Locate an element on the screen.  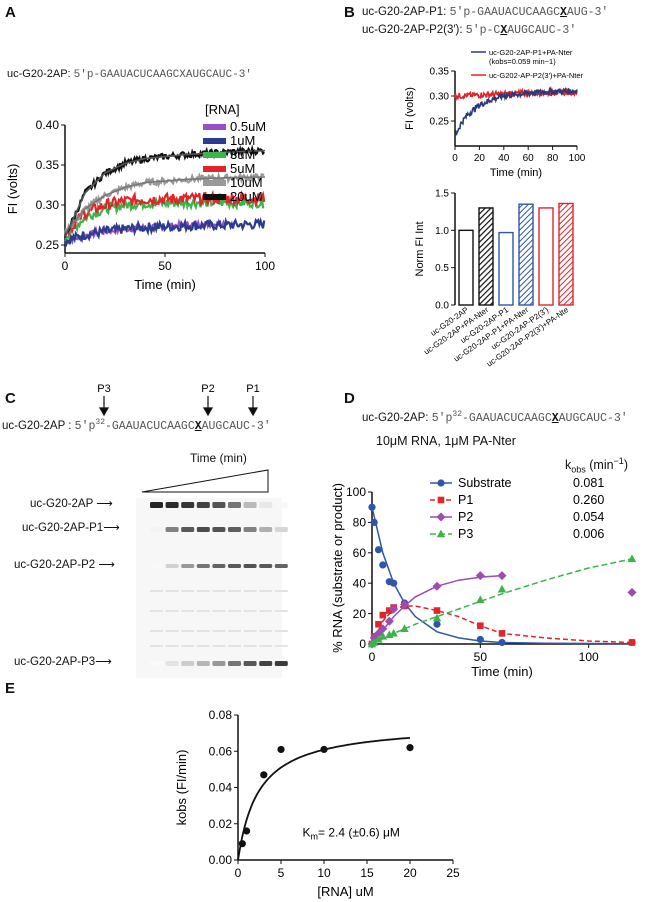
band-label-p2: uc-G20-2AP-P2 ⟶ is located at coordinates (64, 565).